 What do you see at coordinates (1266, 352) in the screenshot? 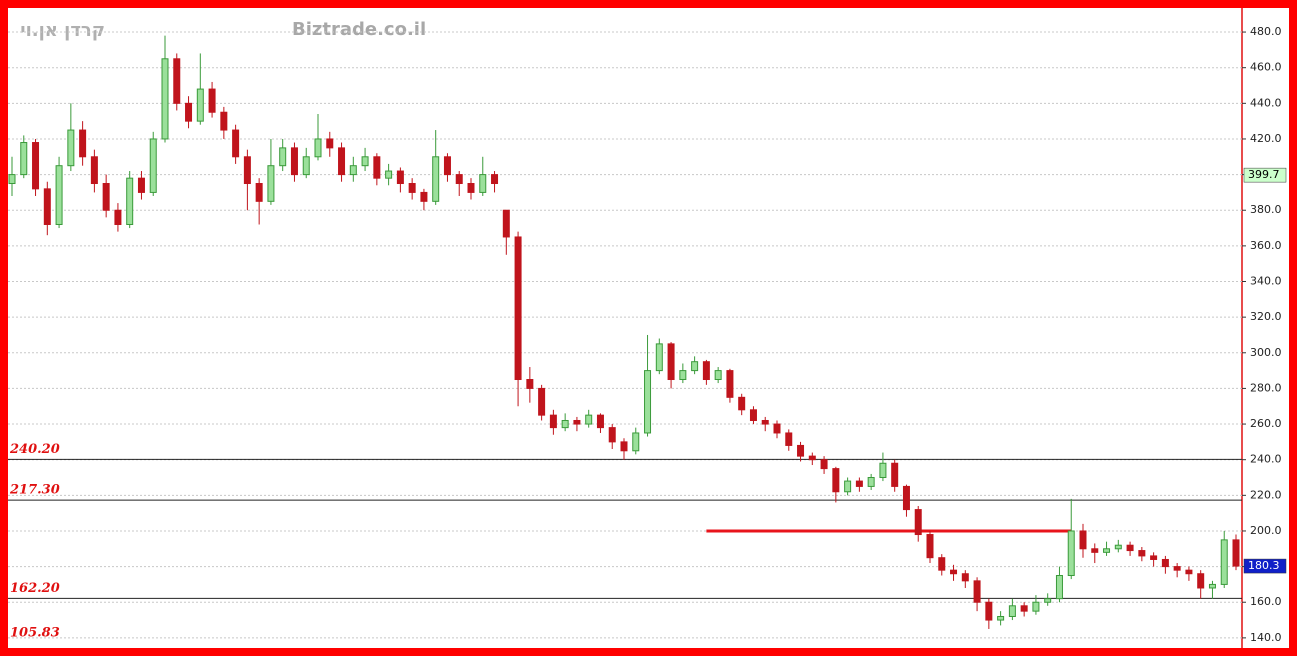
I see `y-tick-label: 300.0` at bounding box center [1266, 352].